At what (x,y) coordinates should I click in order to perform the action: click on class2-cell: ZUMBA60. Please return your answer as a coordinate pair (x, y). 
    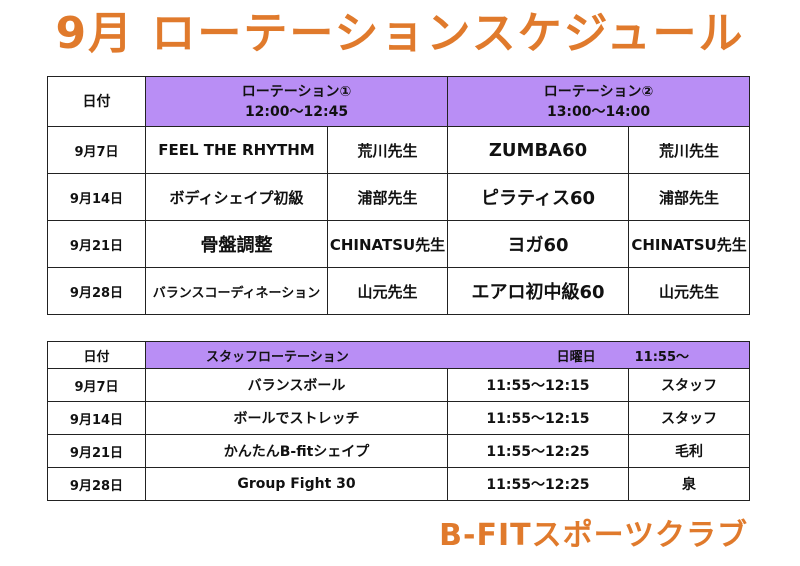
    Looking at the image, I should click on (538, 150).